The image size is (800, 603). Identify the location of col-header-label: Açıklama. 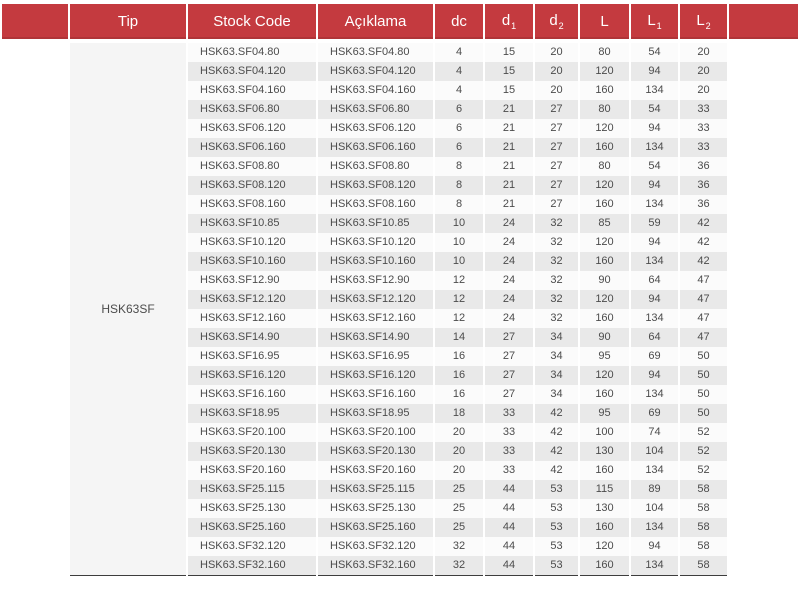
(375, 21).